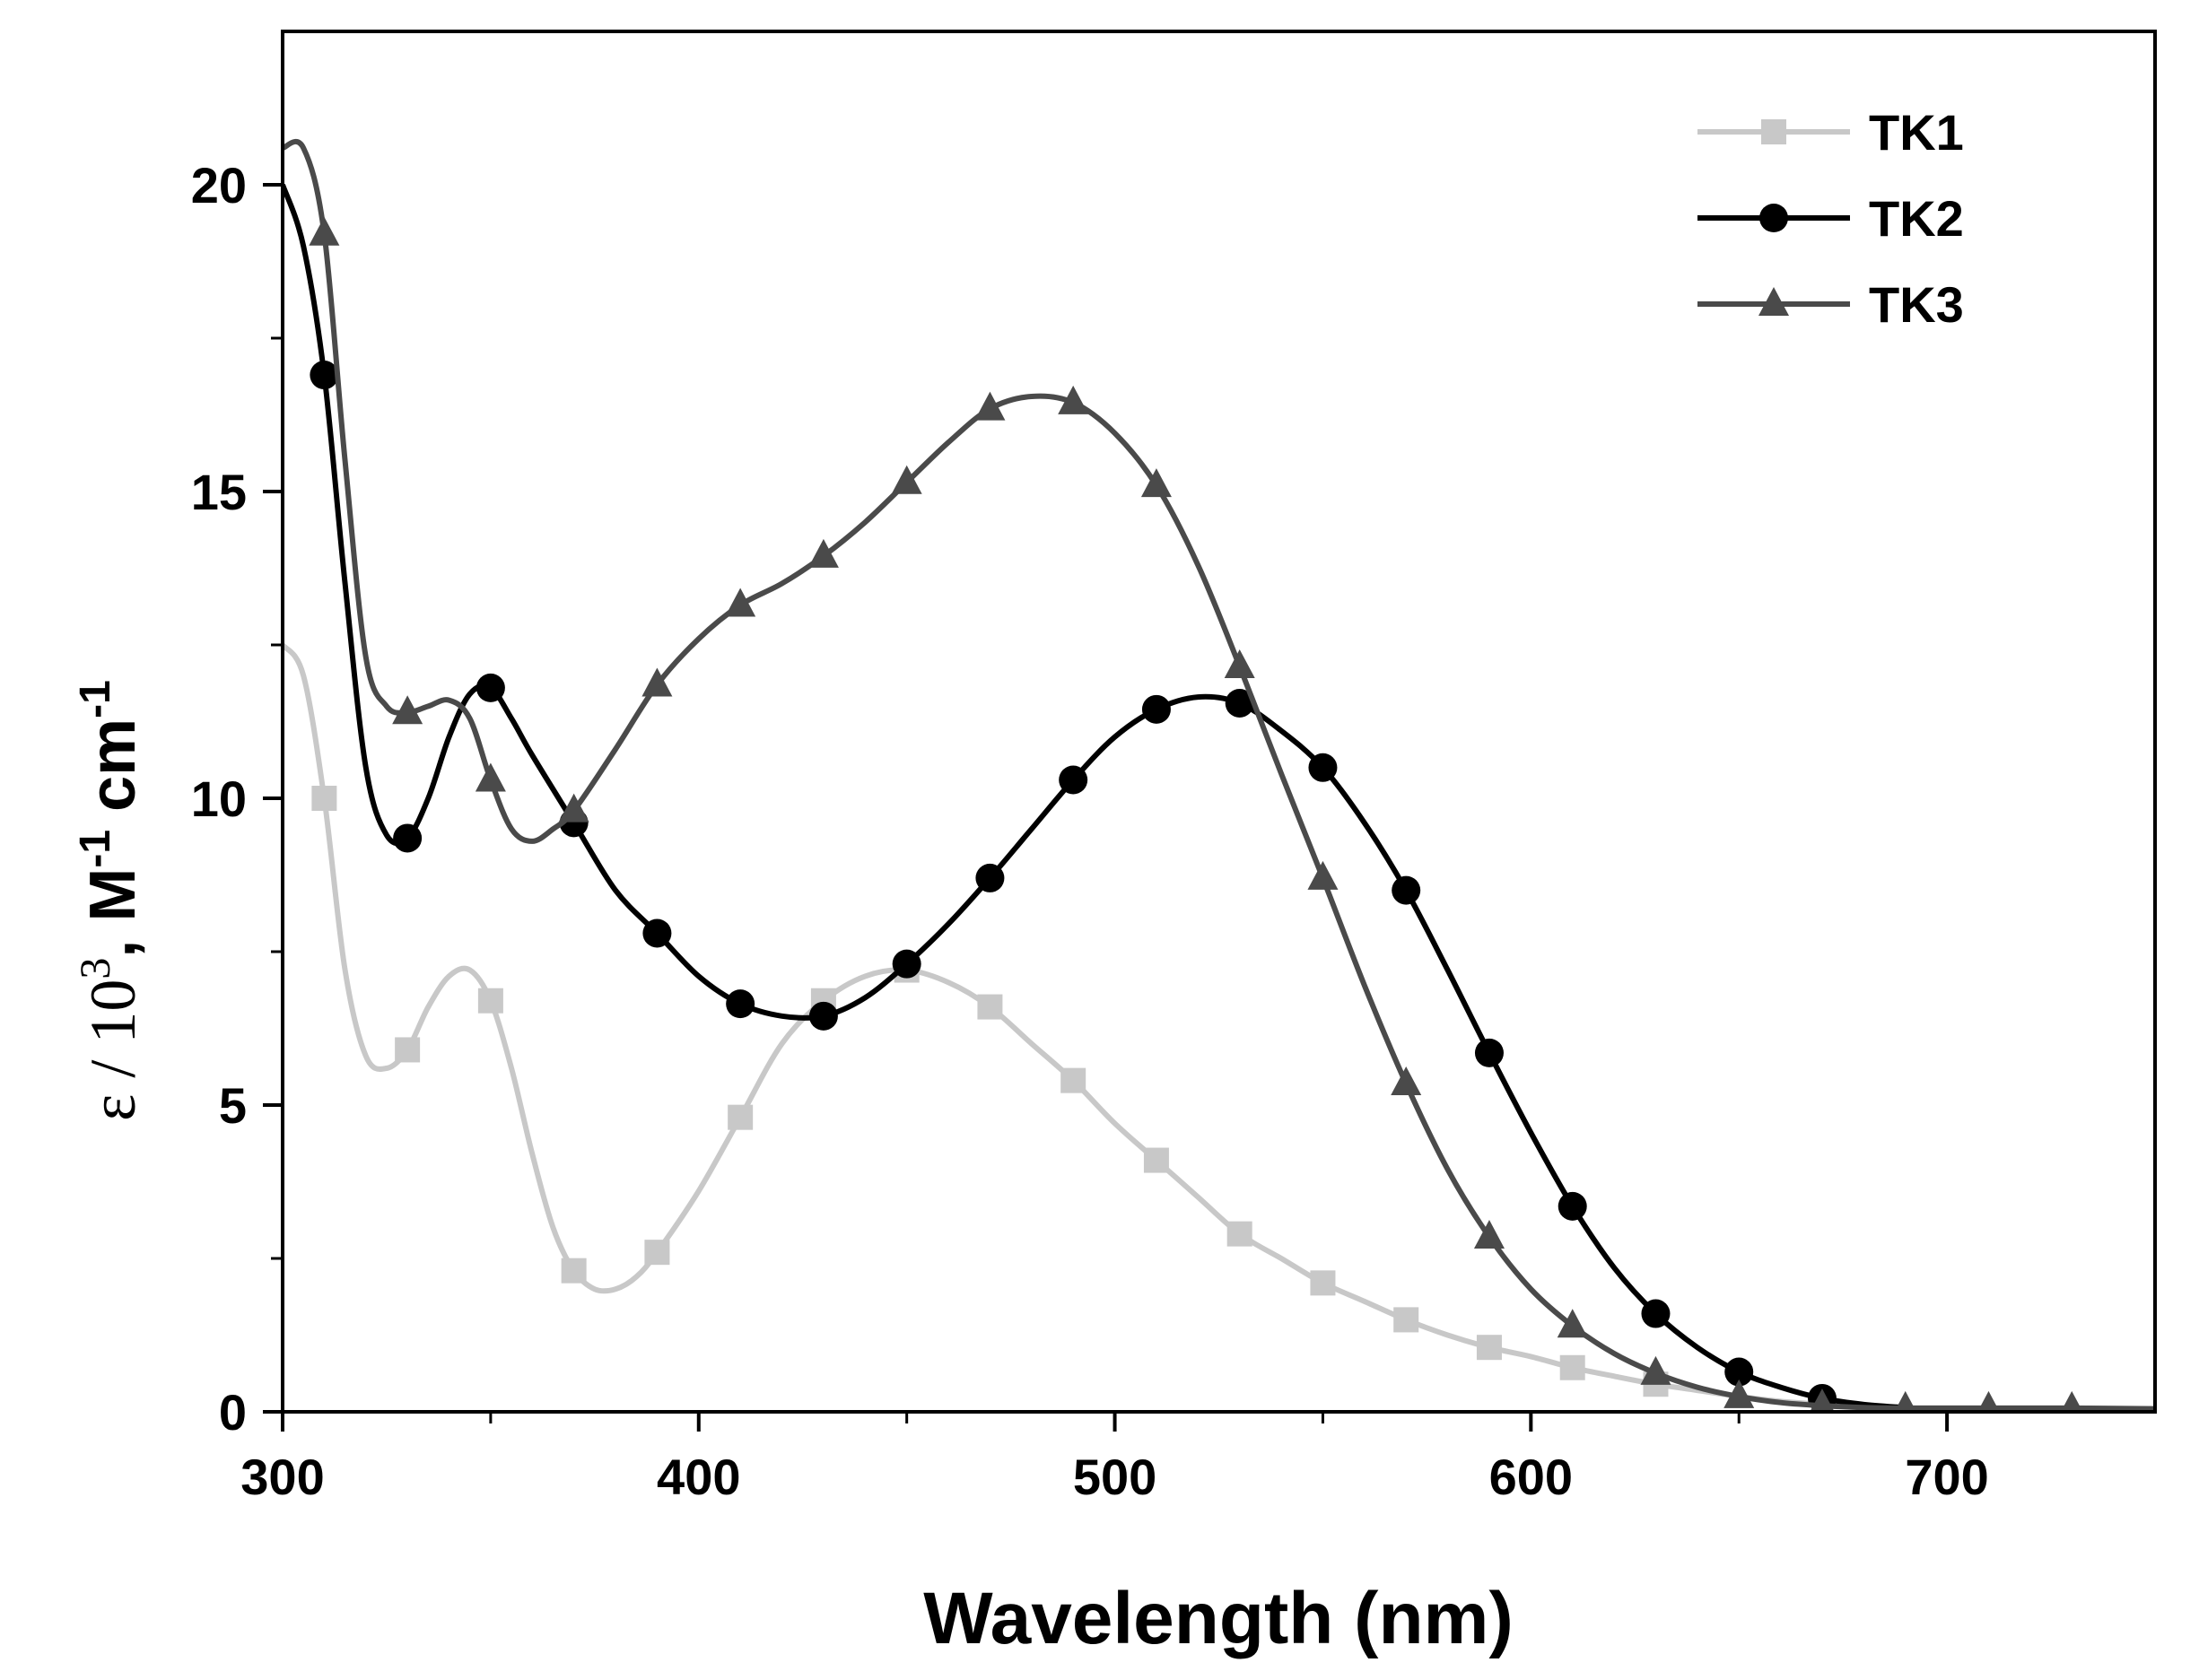  I want to click on legend-label: TK2, so click(1917, 218).